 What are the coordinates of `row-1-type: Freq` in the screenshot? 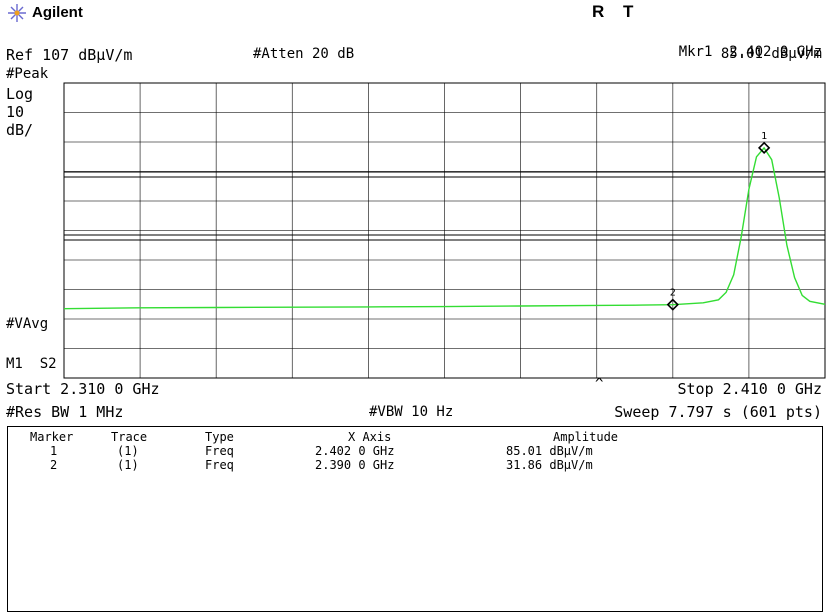 It's located at (219, 451).